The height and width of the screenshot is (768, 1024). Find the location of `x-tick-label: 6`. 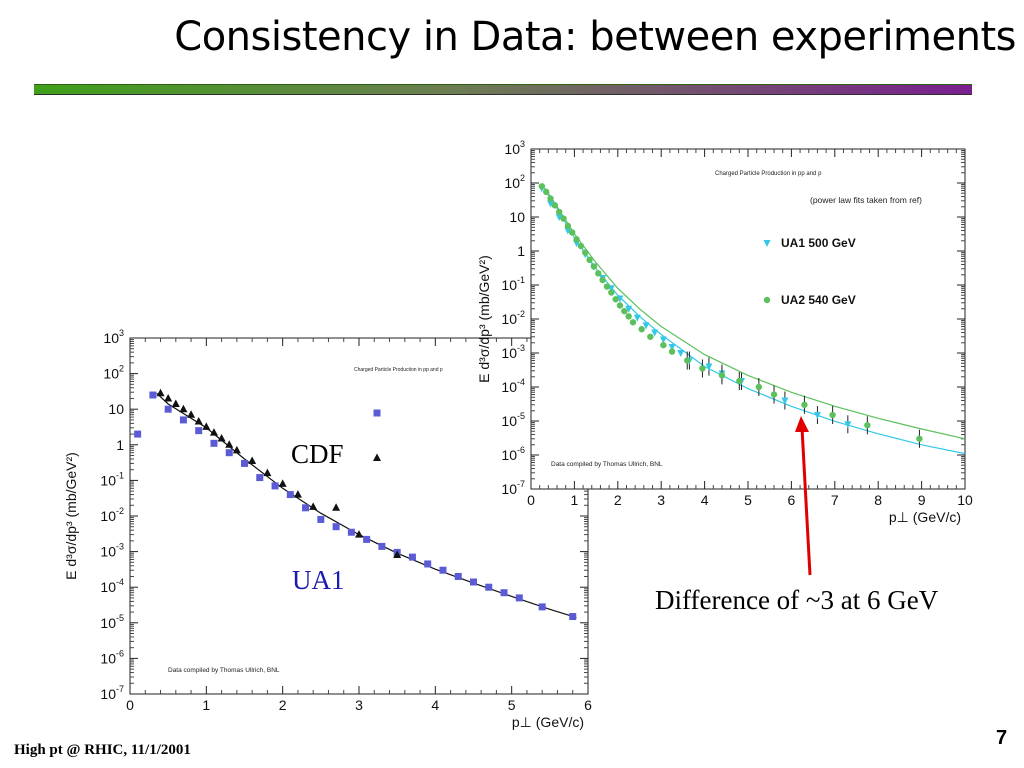

x-tick-label: 6 is located at coordinates (792, 500).